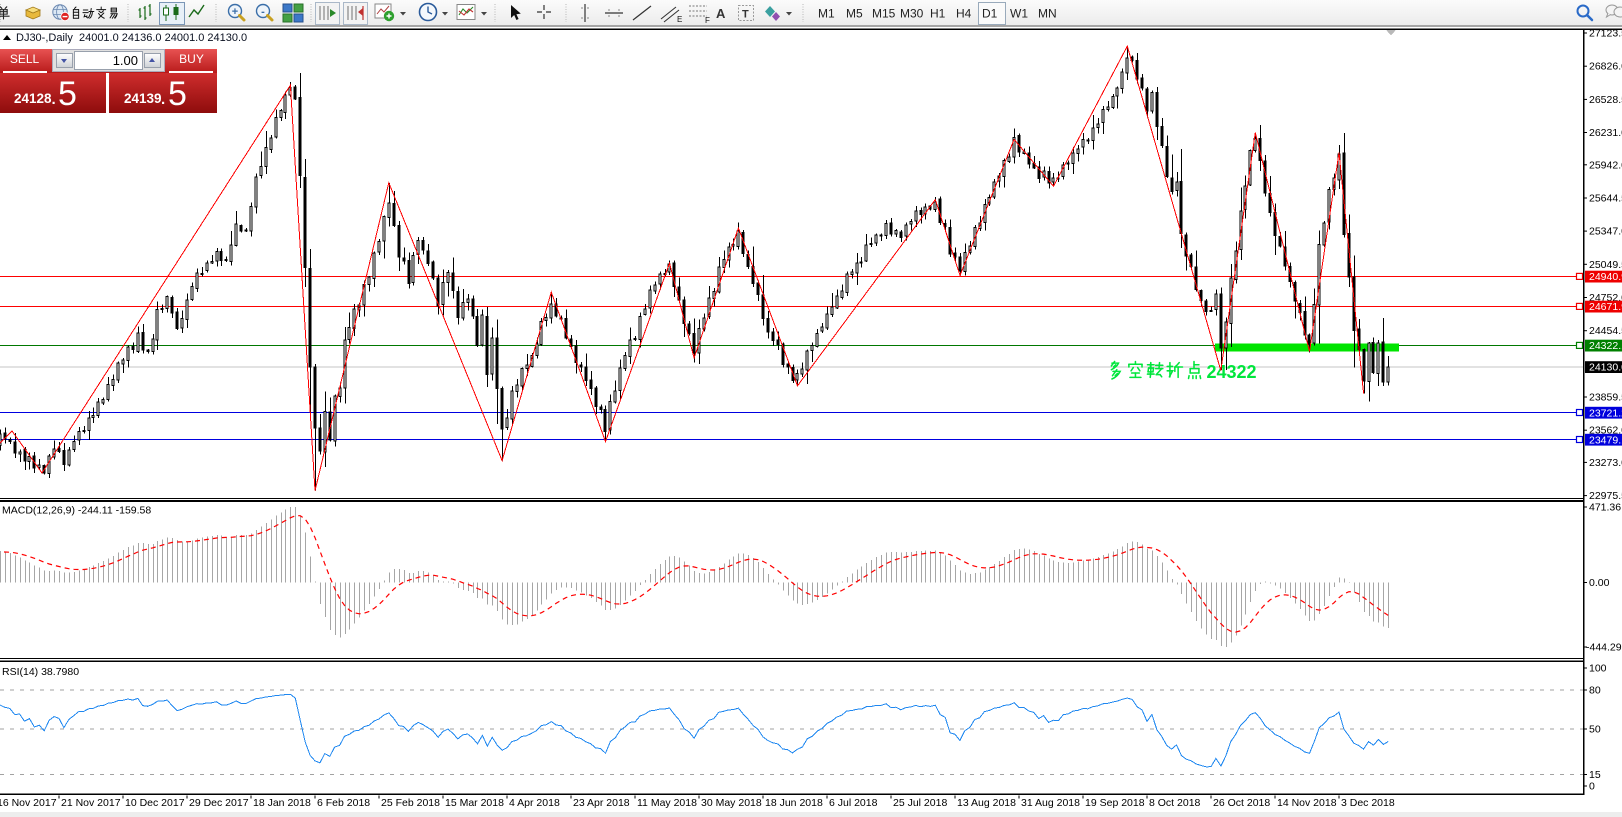 The image size is (1622, 817). I want to click on svg-text: 6 Feb 2018, so click(343, 803).